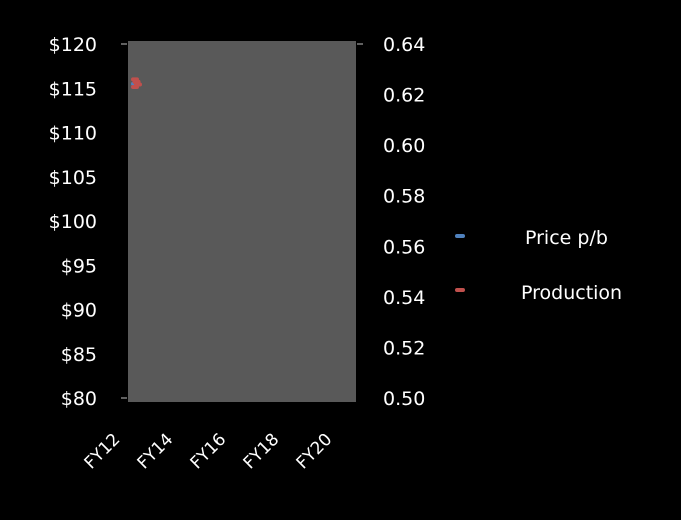 Image resolution: width=681 pixels, height=520 pixels. I want to click on right-tick-label: 0.56, so click(404, 247).